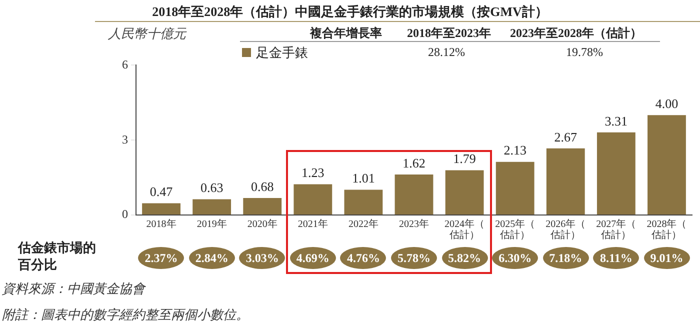 The image size is (700, 328). Describe the element at coordinates (363, 224) in the screenshot. I see `x-tick-label: 2022年` at that location.